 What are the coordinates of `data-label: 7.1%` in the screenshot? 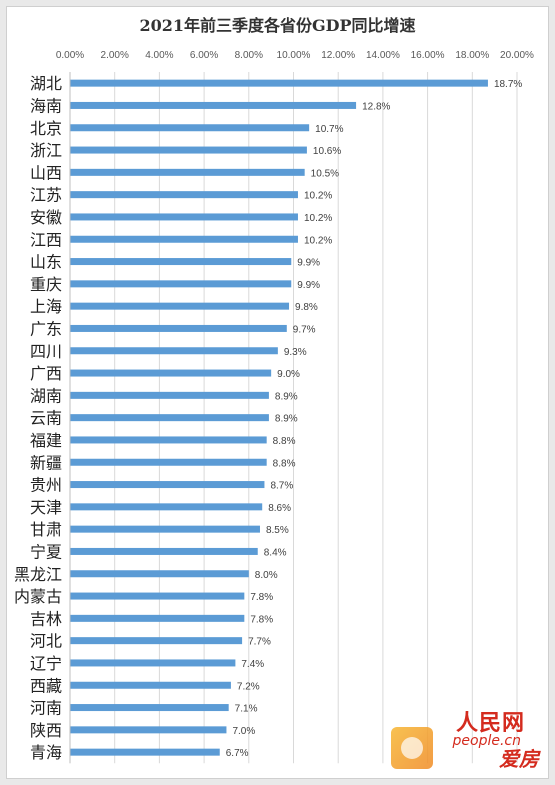 It's located at (246, 709).